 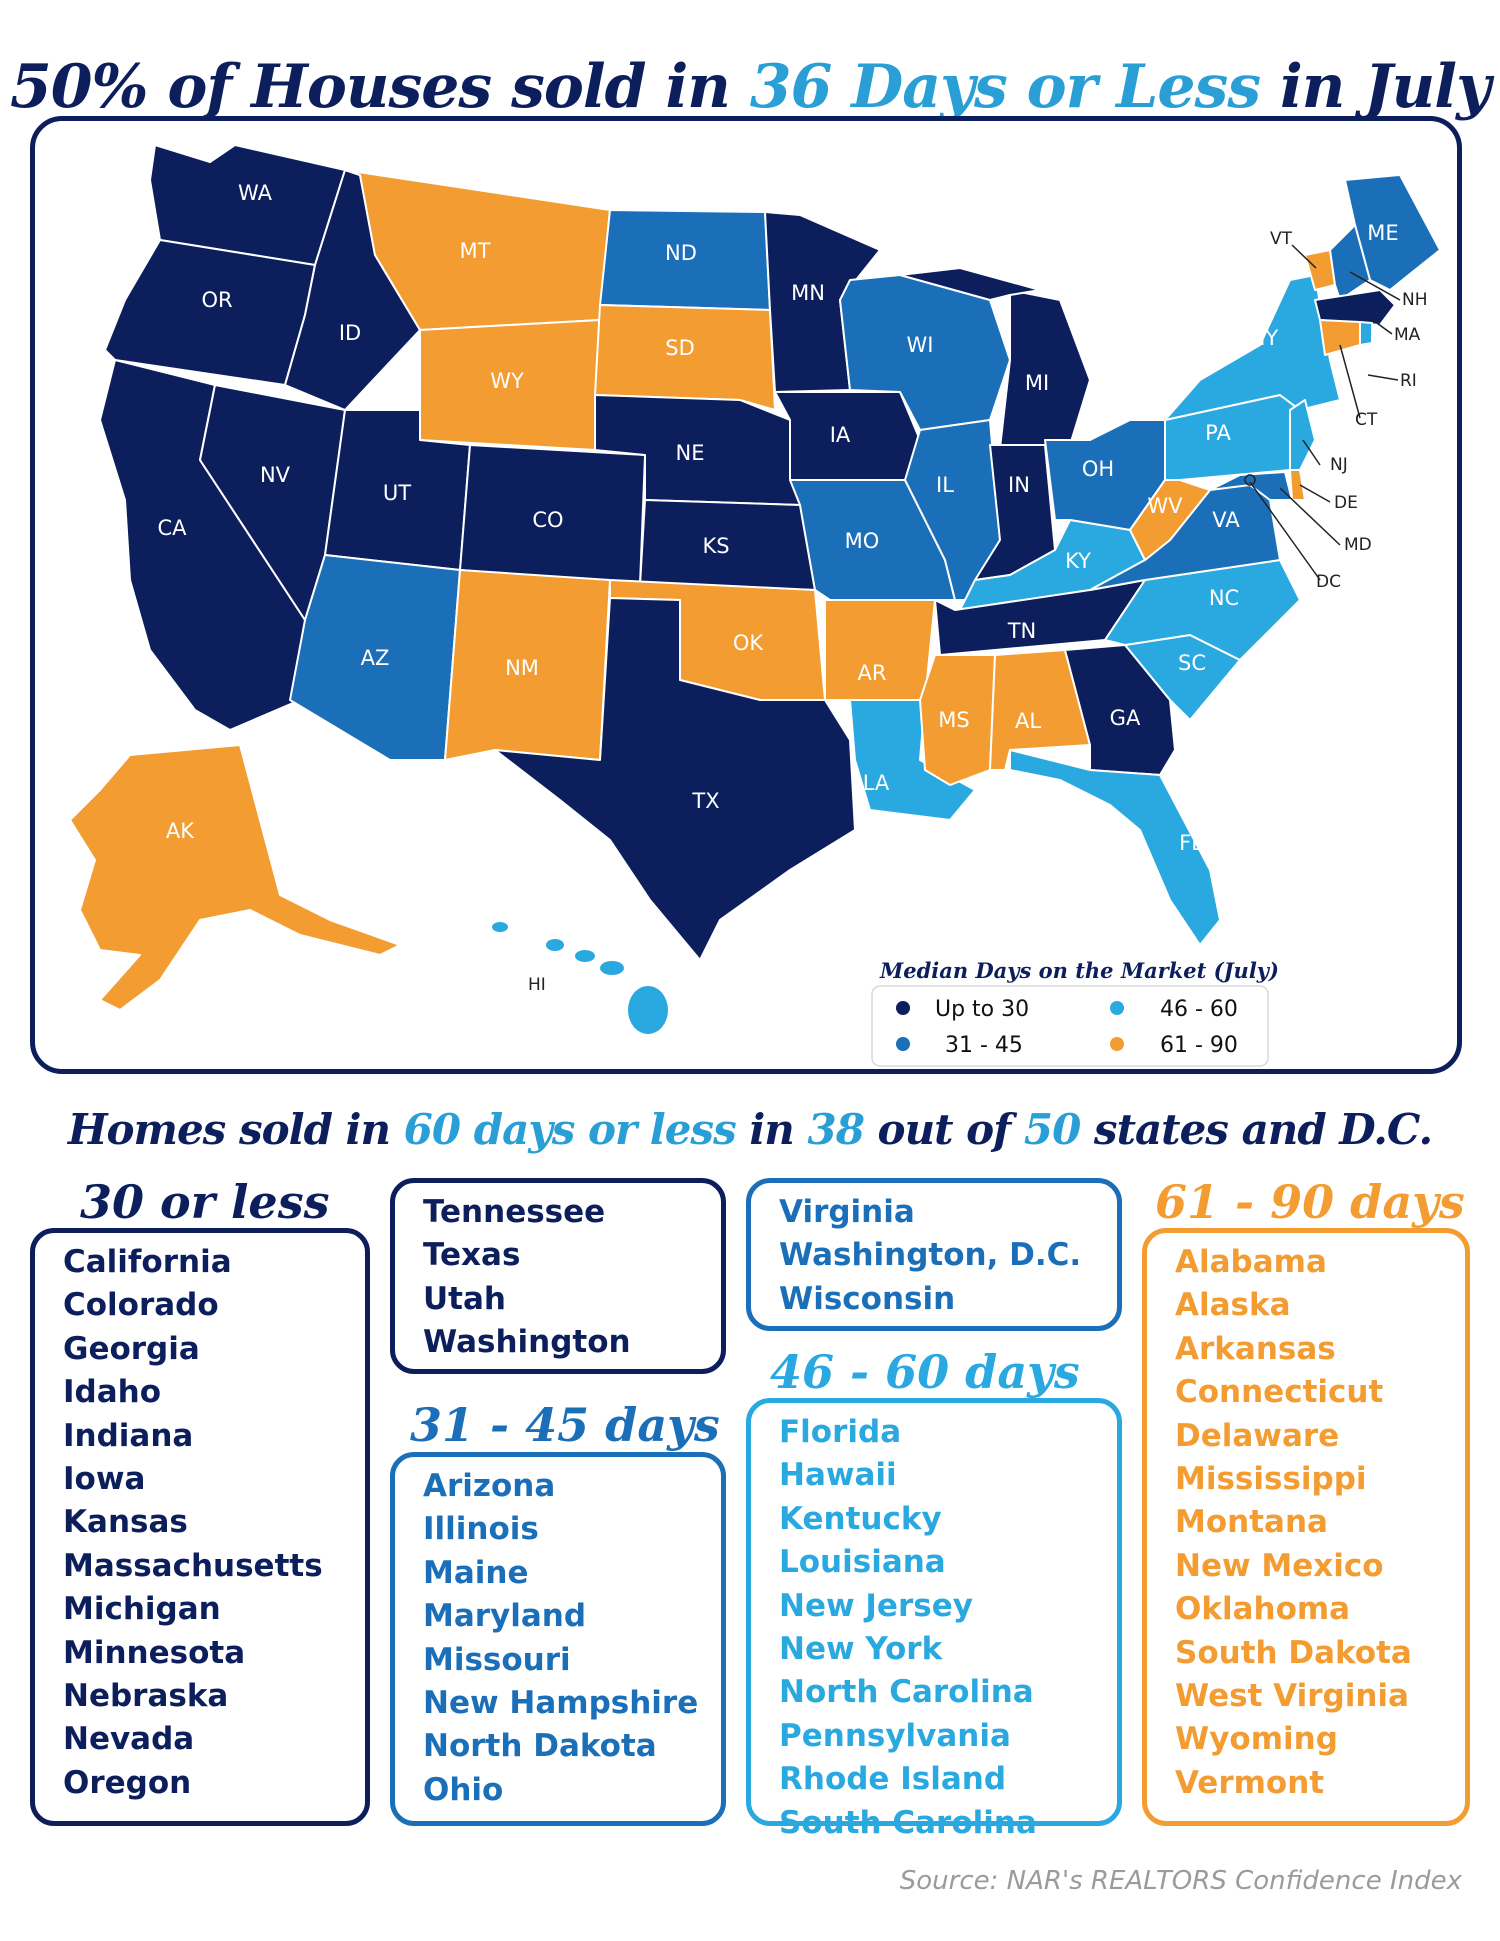 What do you see at coordinates (1358, 545) in the screenshot?
I see `label-MD: MD` at bounding box center [1358, 545].